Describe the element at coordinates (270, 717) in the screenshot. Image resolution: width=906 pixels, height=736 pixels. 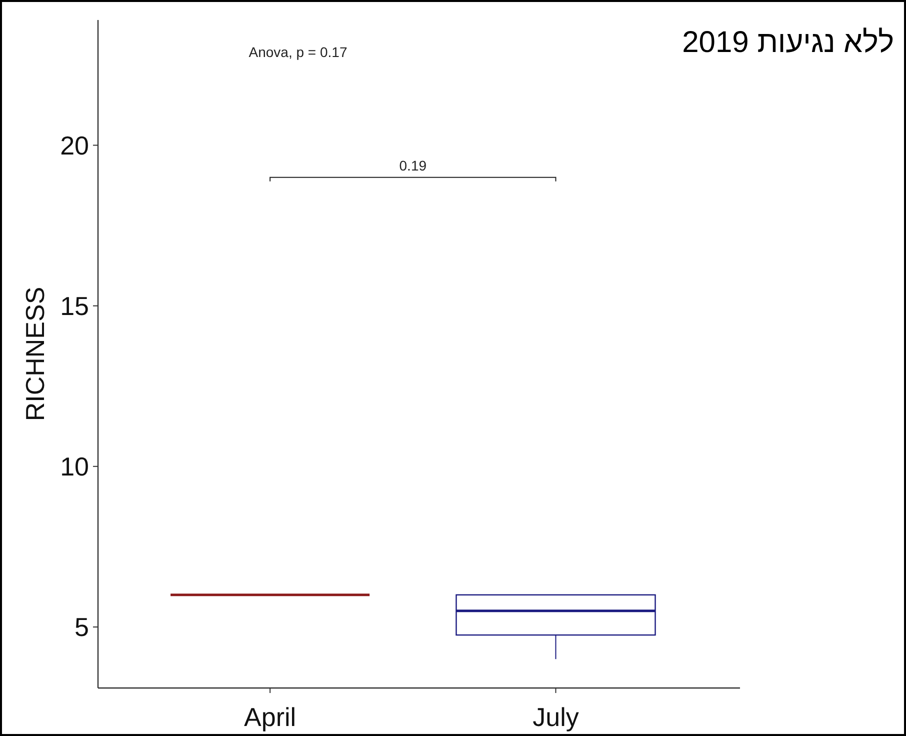
I see `x-tick-label: April` at that location.